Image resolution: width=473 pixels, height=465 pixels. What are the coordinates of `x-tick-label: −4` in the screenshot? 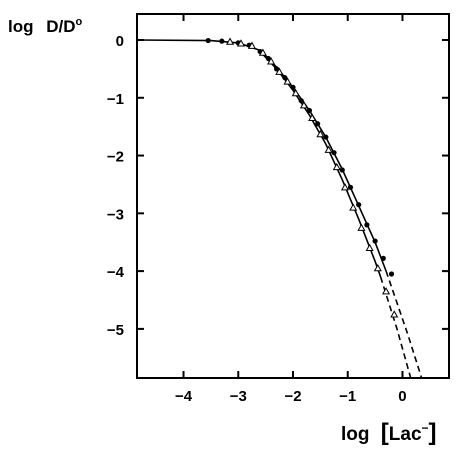 It's located at (184, 396).